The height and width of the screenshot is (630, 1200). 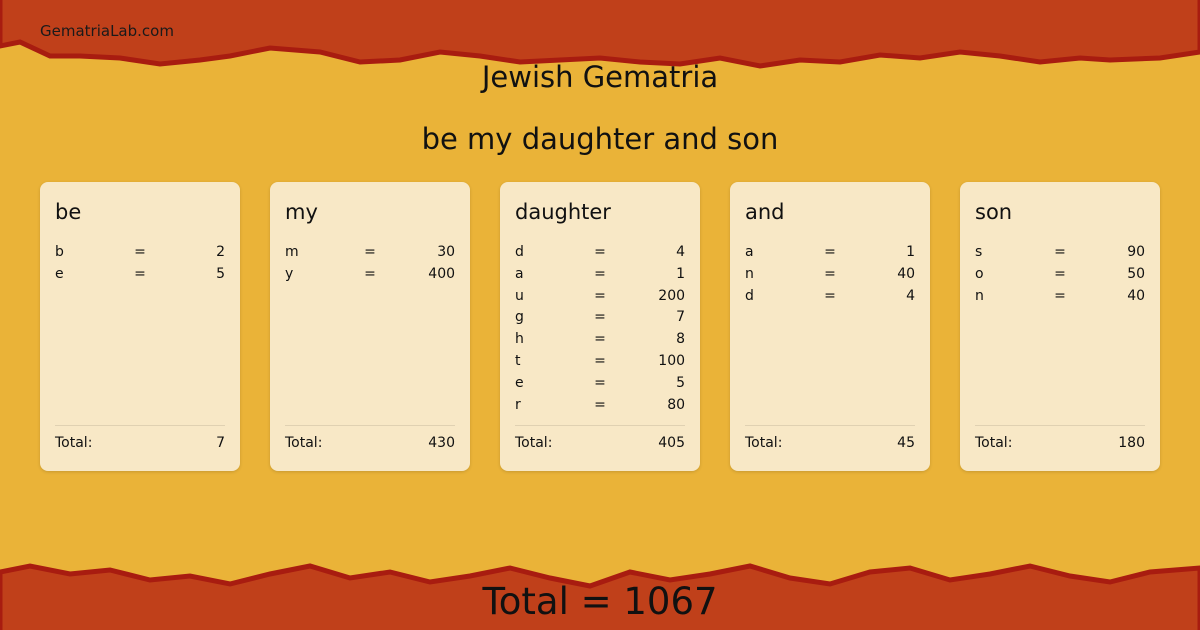 What do you see at coordinates (292, 252) in the screenshot?
I see `letter: m` at bounding box center [292, 252].